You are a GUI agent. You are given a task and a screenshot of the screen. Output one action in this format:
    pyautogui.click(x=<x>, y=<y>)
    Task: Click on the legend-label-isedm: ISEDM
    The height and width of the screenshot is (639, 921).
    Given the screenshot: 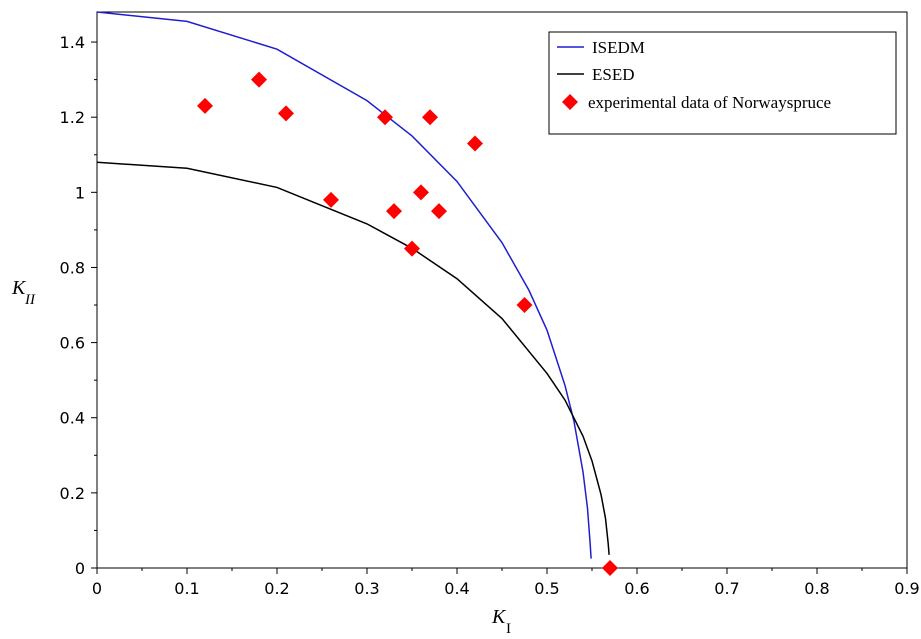 What is the action you would take?
    pyautogui.click(x=618, y=47)
    